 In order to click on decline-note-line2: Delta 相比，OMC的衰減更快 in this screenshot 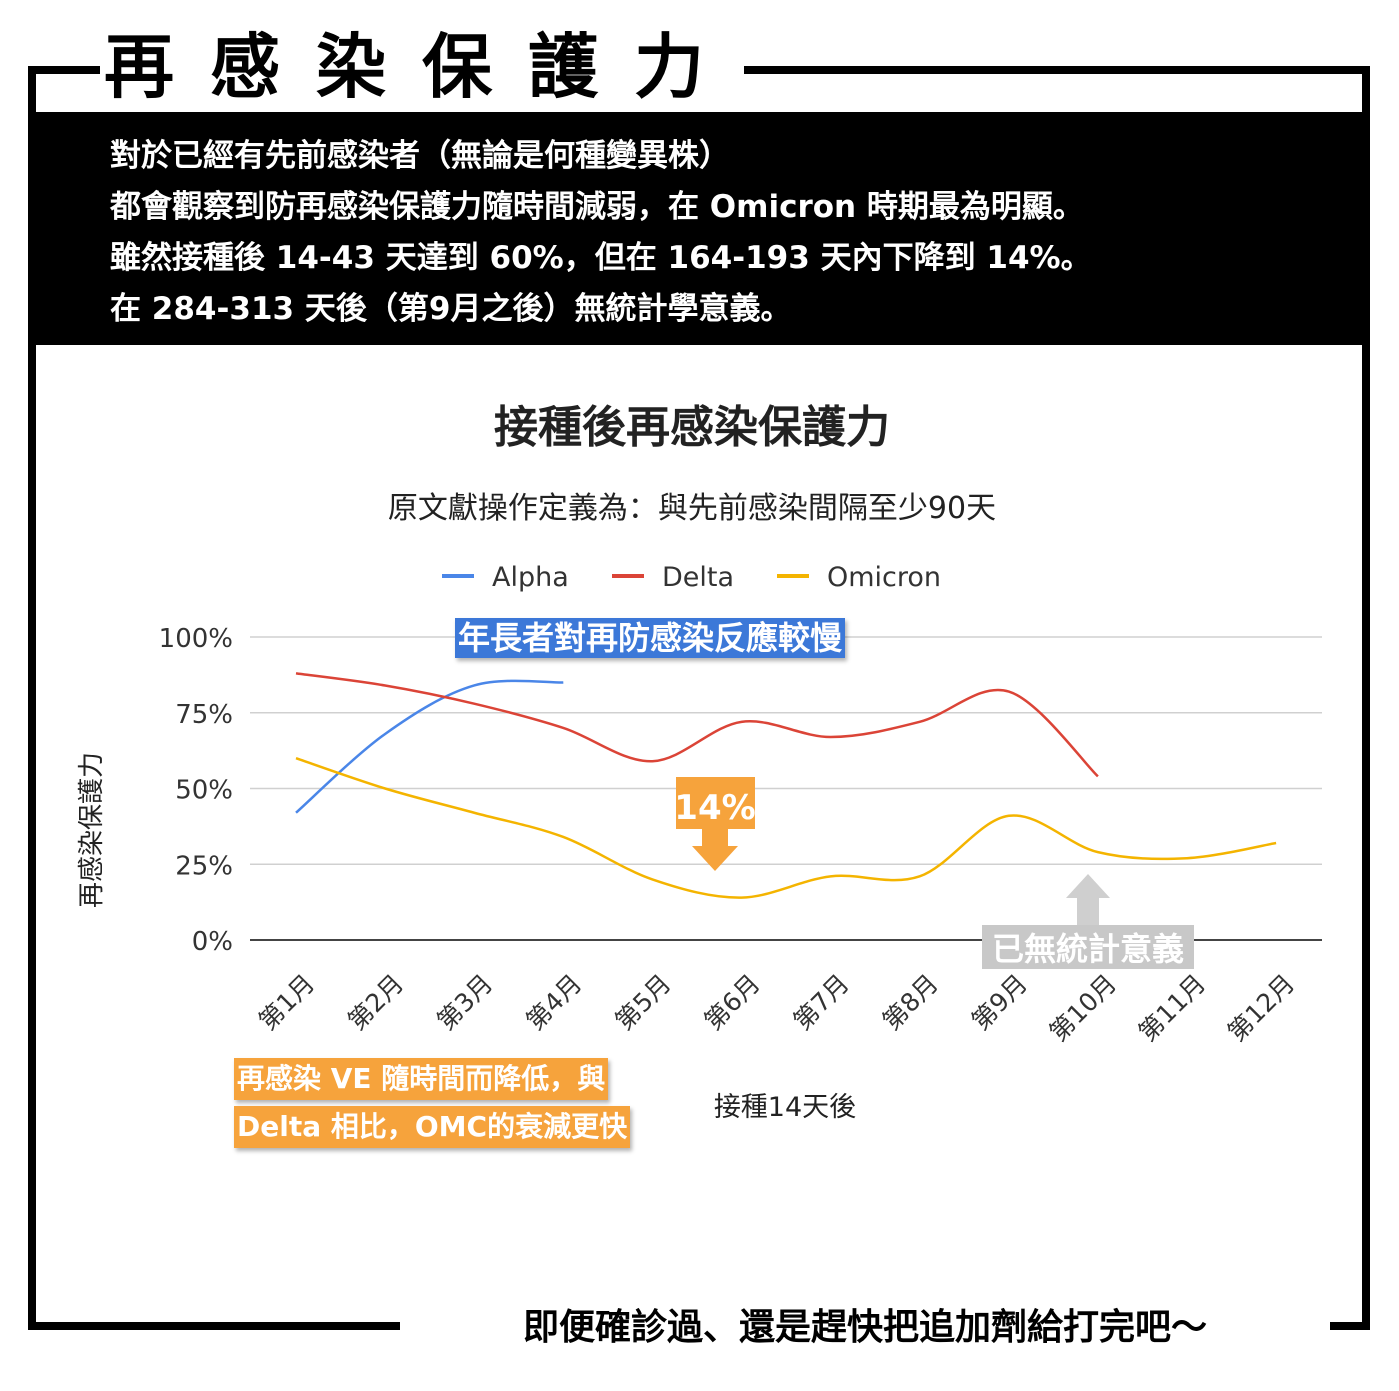, I will do `click(432, 1127)`.